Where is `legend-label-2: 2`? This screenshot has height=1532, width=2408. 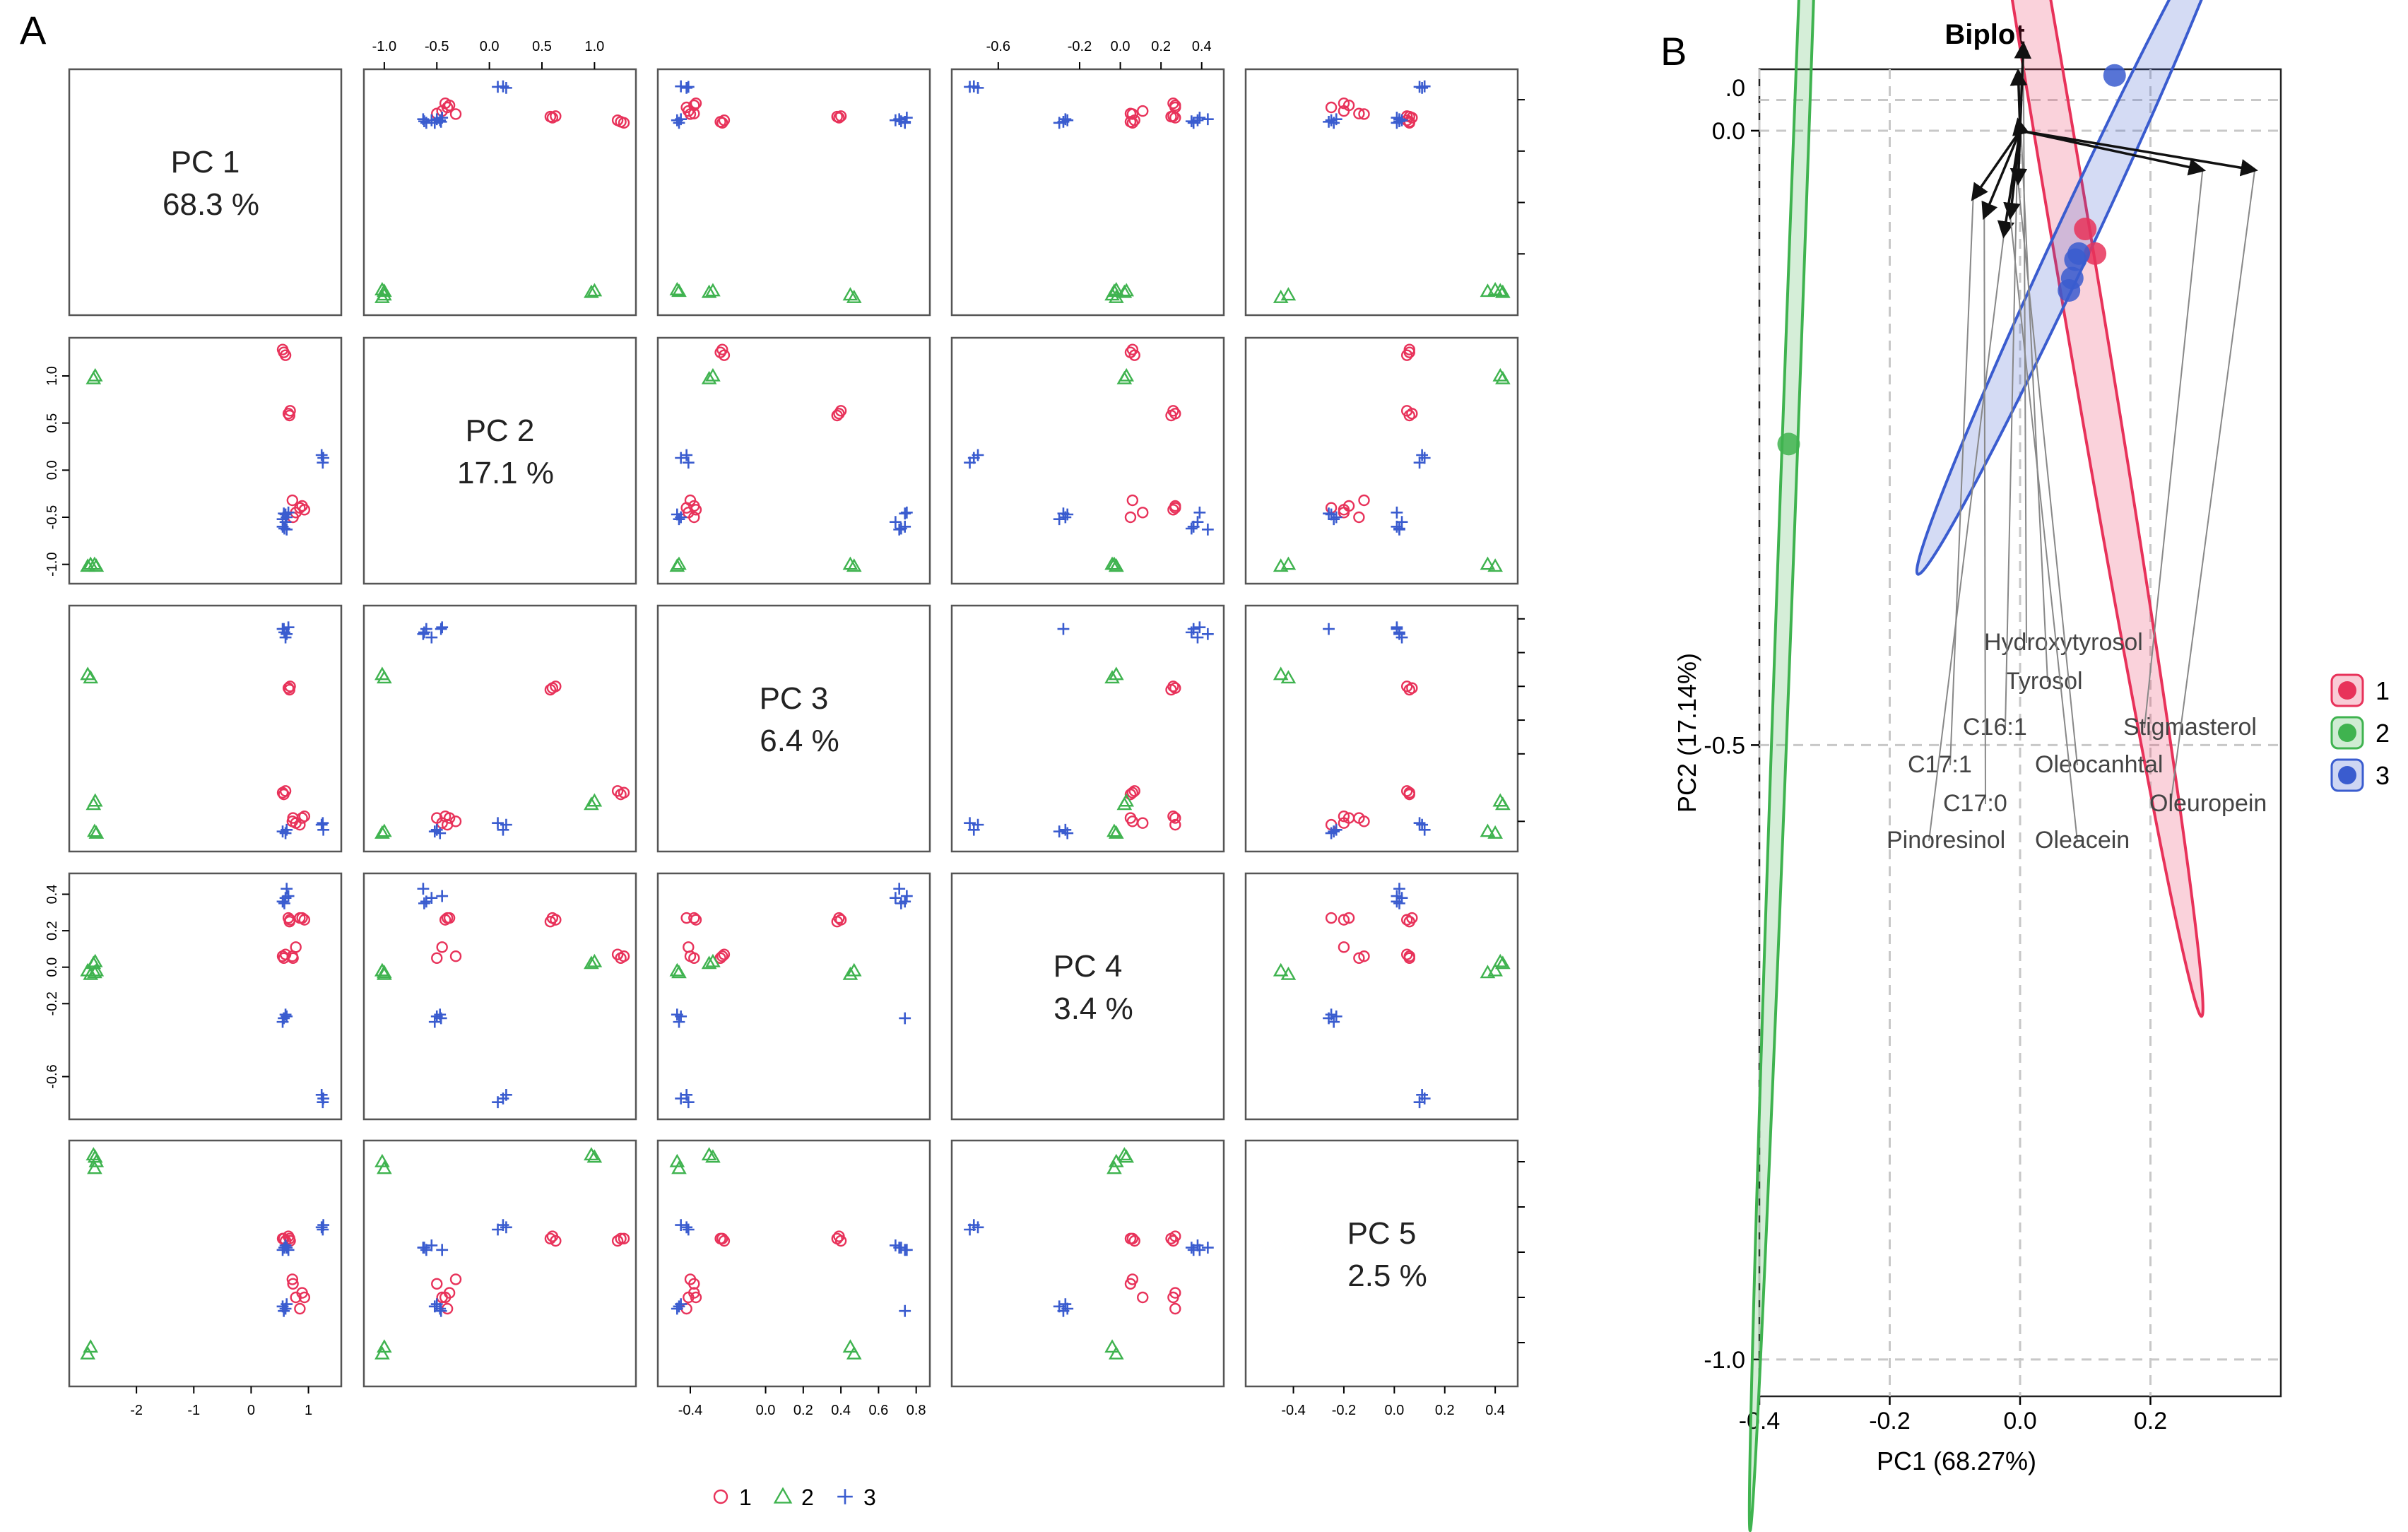
legend-label-2: 2 is located at coordinates (2382, 733).